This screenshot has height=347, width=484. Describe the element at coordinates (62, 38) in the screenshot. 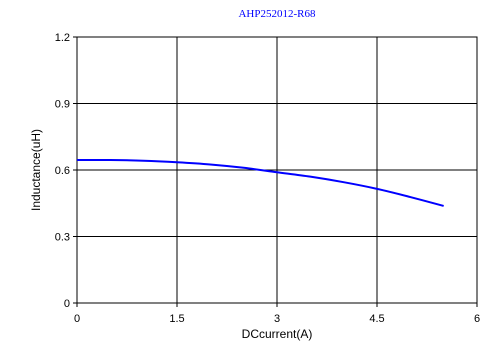

I see `y-tick-label: 1.2` at that location.